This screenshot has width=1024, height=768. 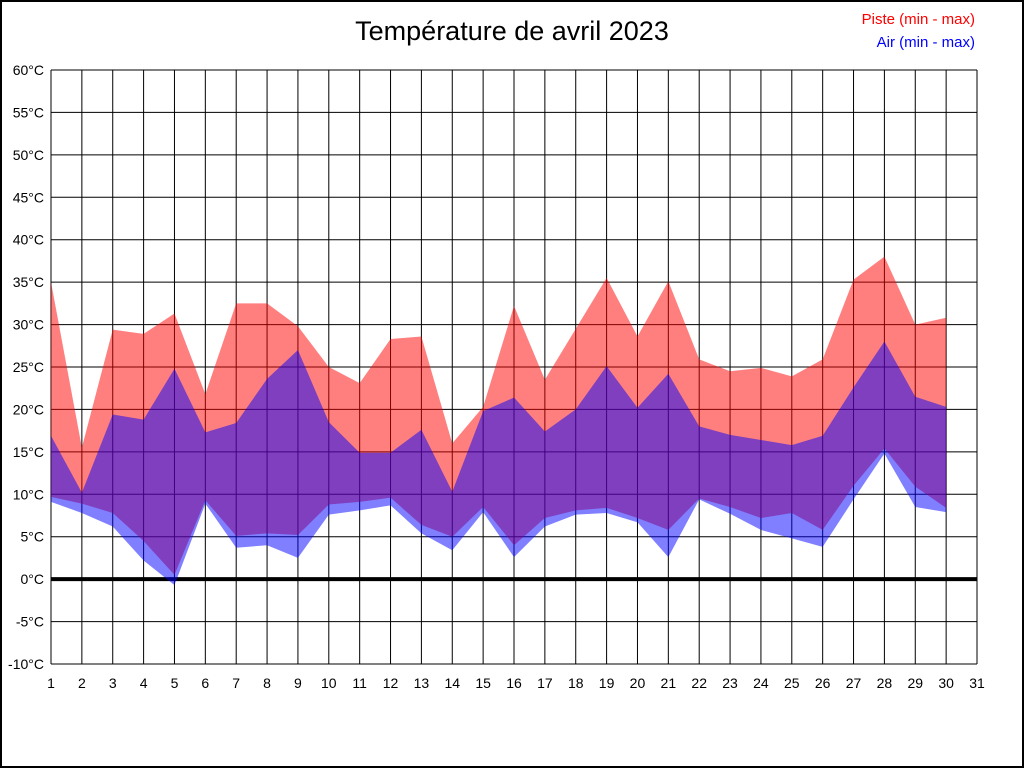 I want to click on x-tick-label: 12, so click(x=391, y=683).